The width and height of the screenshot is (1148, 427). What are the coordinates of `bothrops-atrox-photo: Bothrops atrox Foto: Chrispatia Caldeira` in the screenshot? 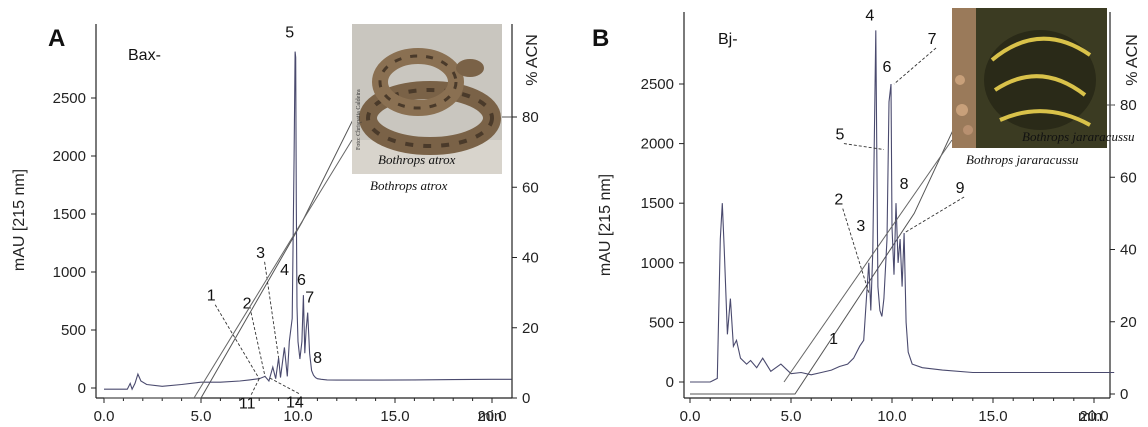 It's located at (427, 99).